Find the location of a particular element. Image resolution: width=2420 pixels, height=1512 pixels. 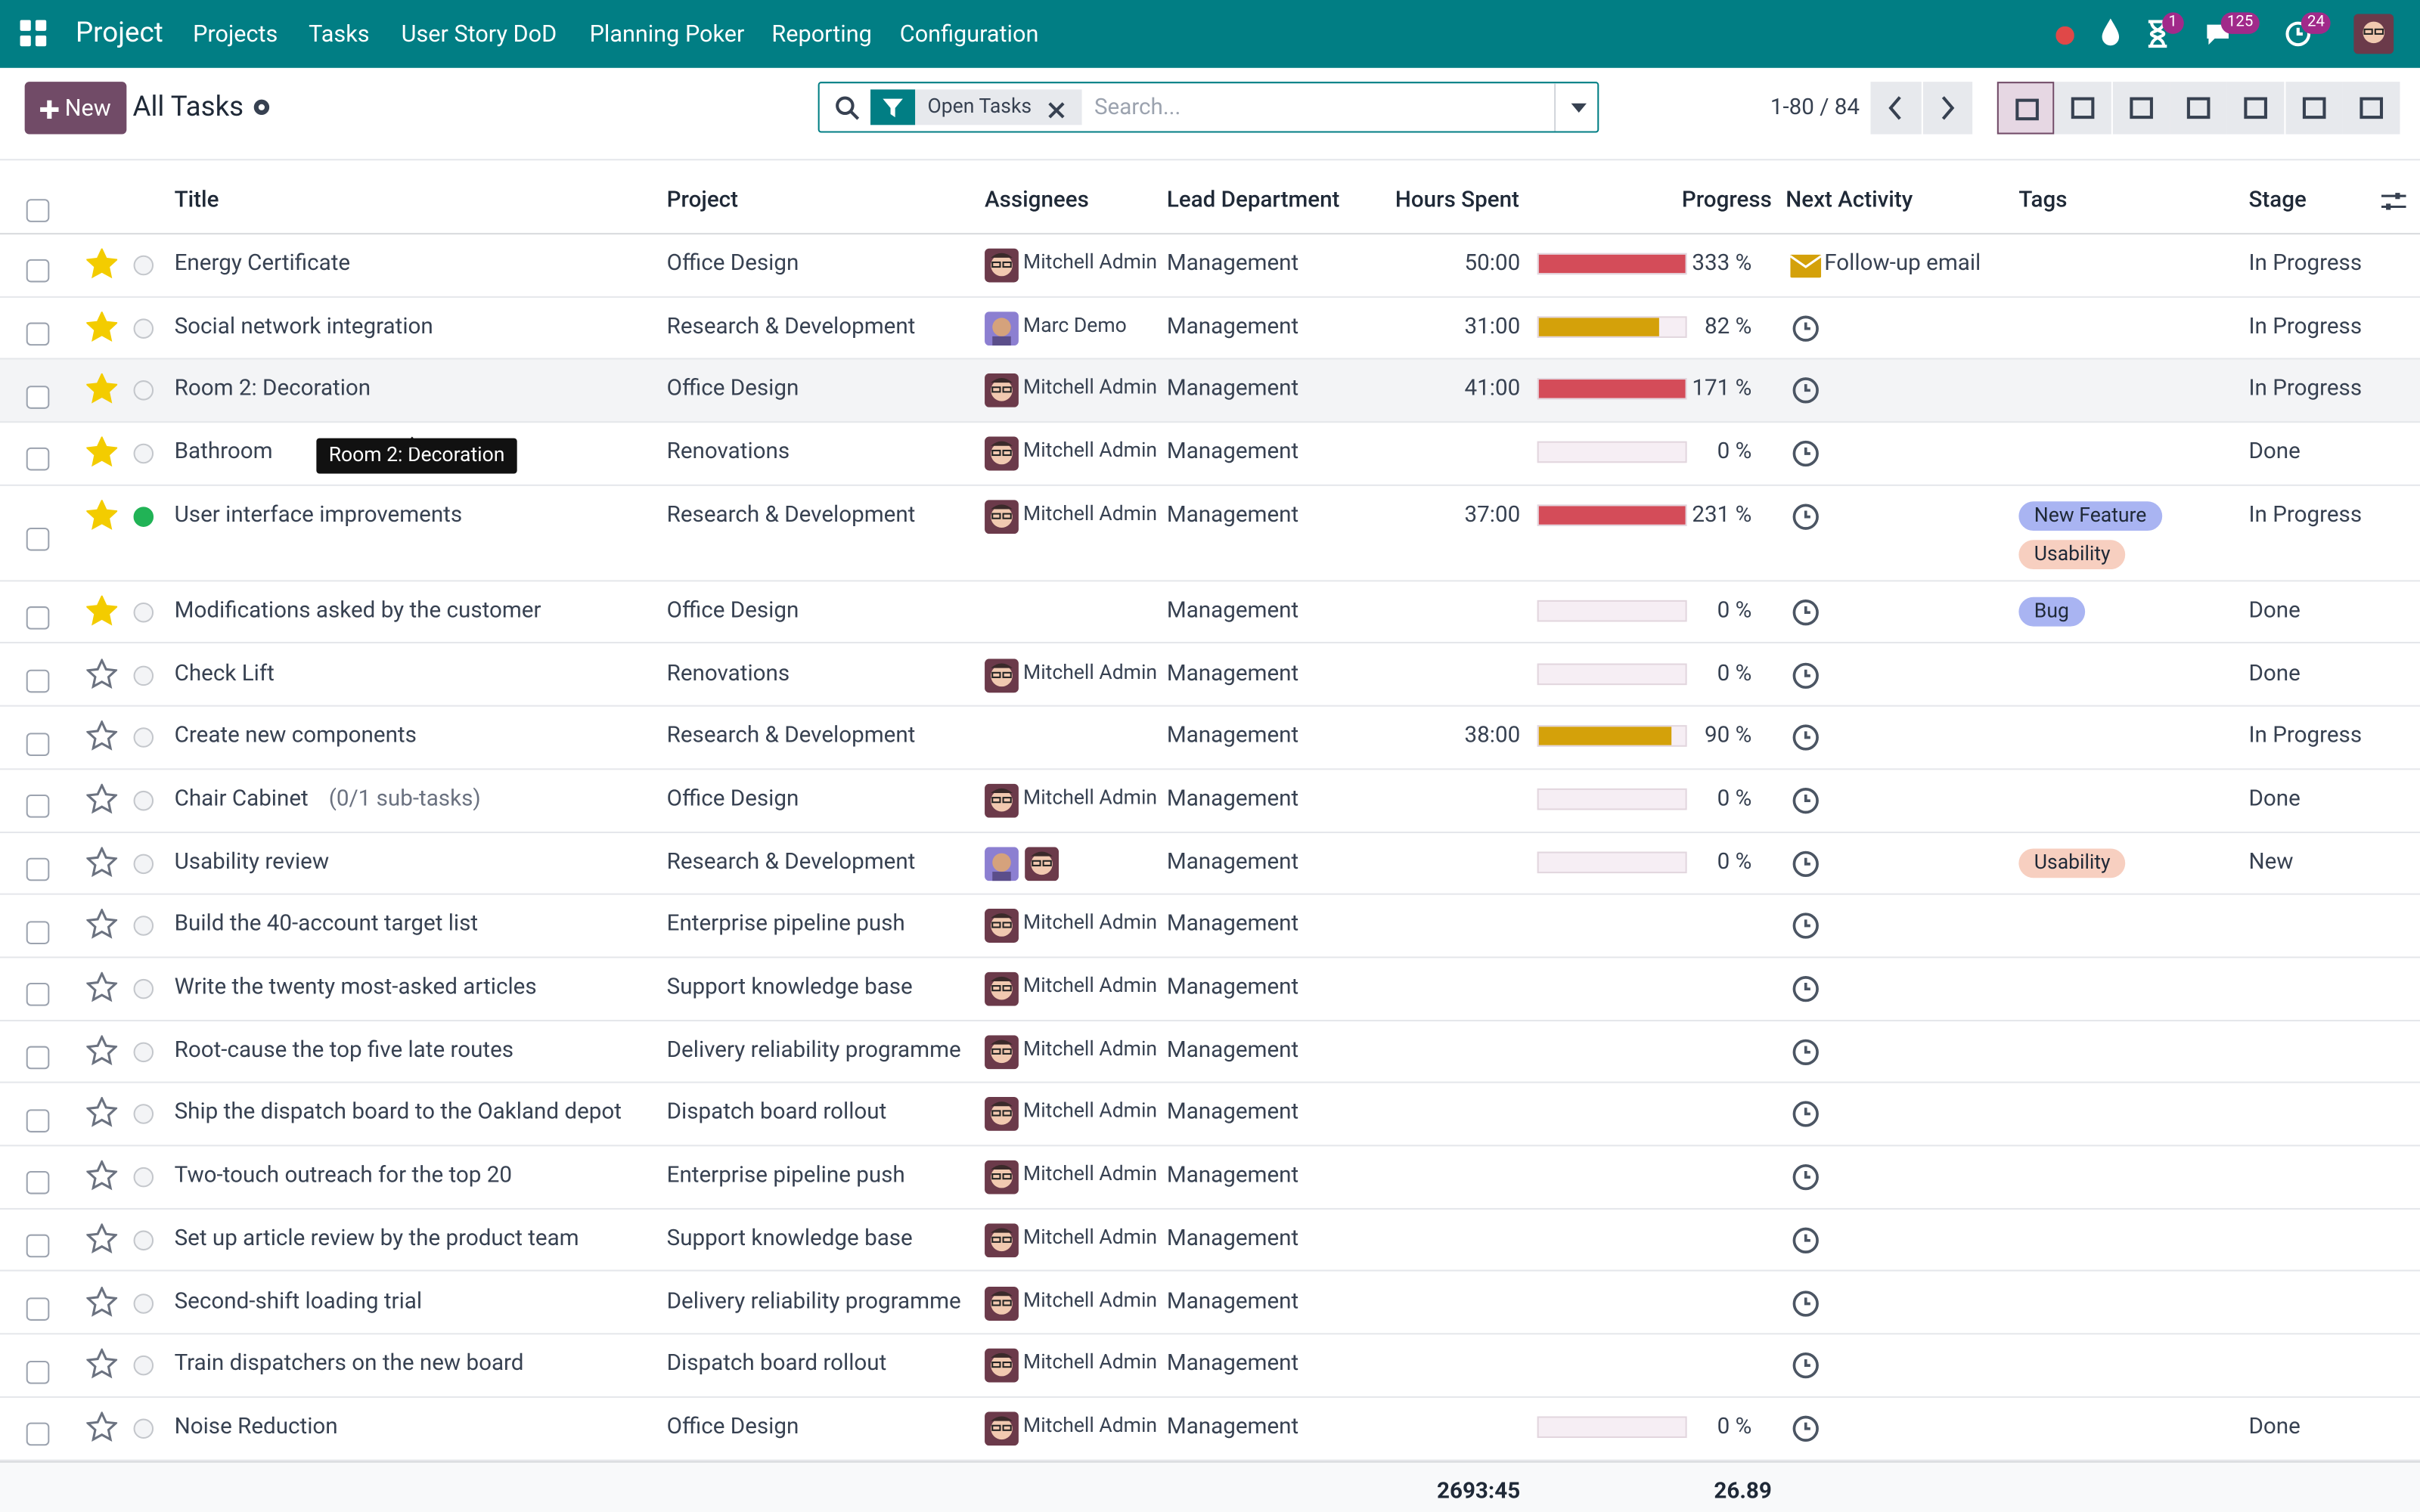

new-button: New is located at coordinates (75, 109).